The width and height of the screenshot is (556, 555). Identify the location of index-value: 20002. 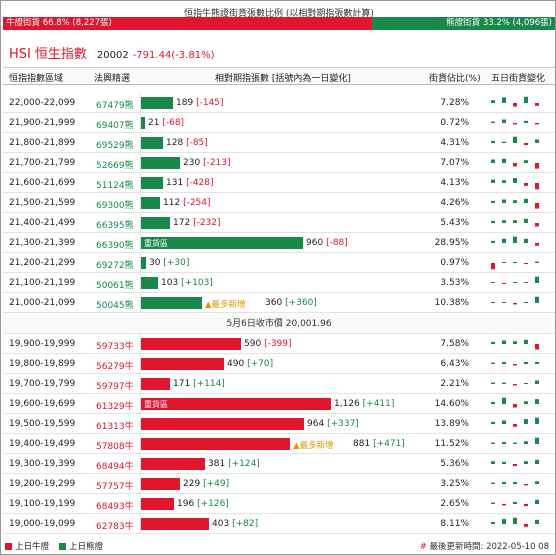
(112, 55).